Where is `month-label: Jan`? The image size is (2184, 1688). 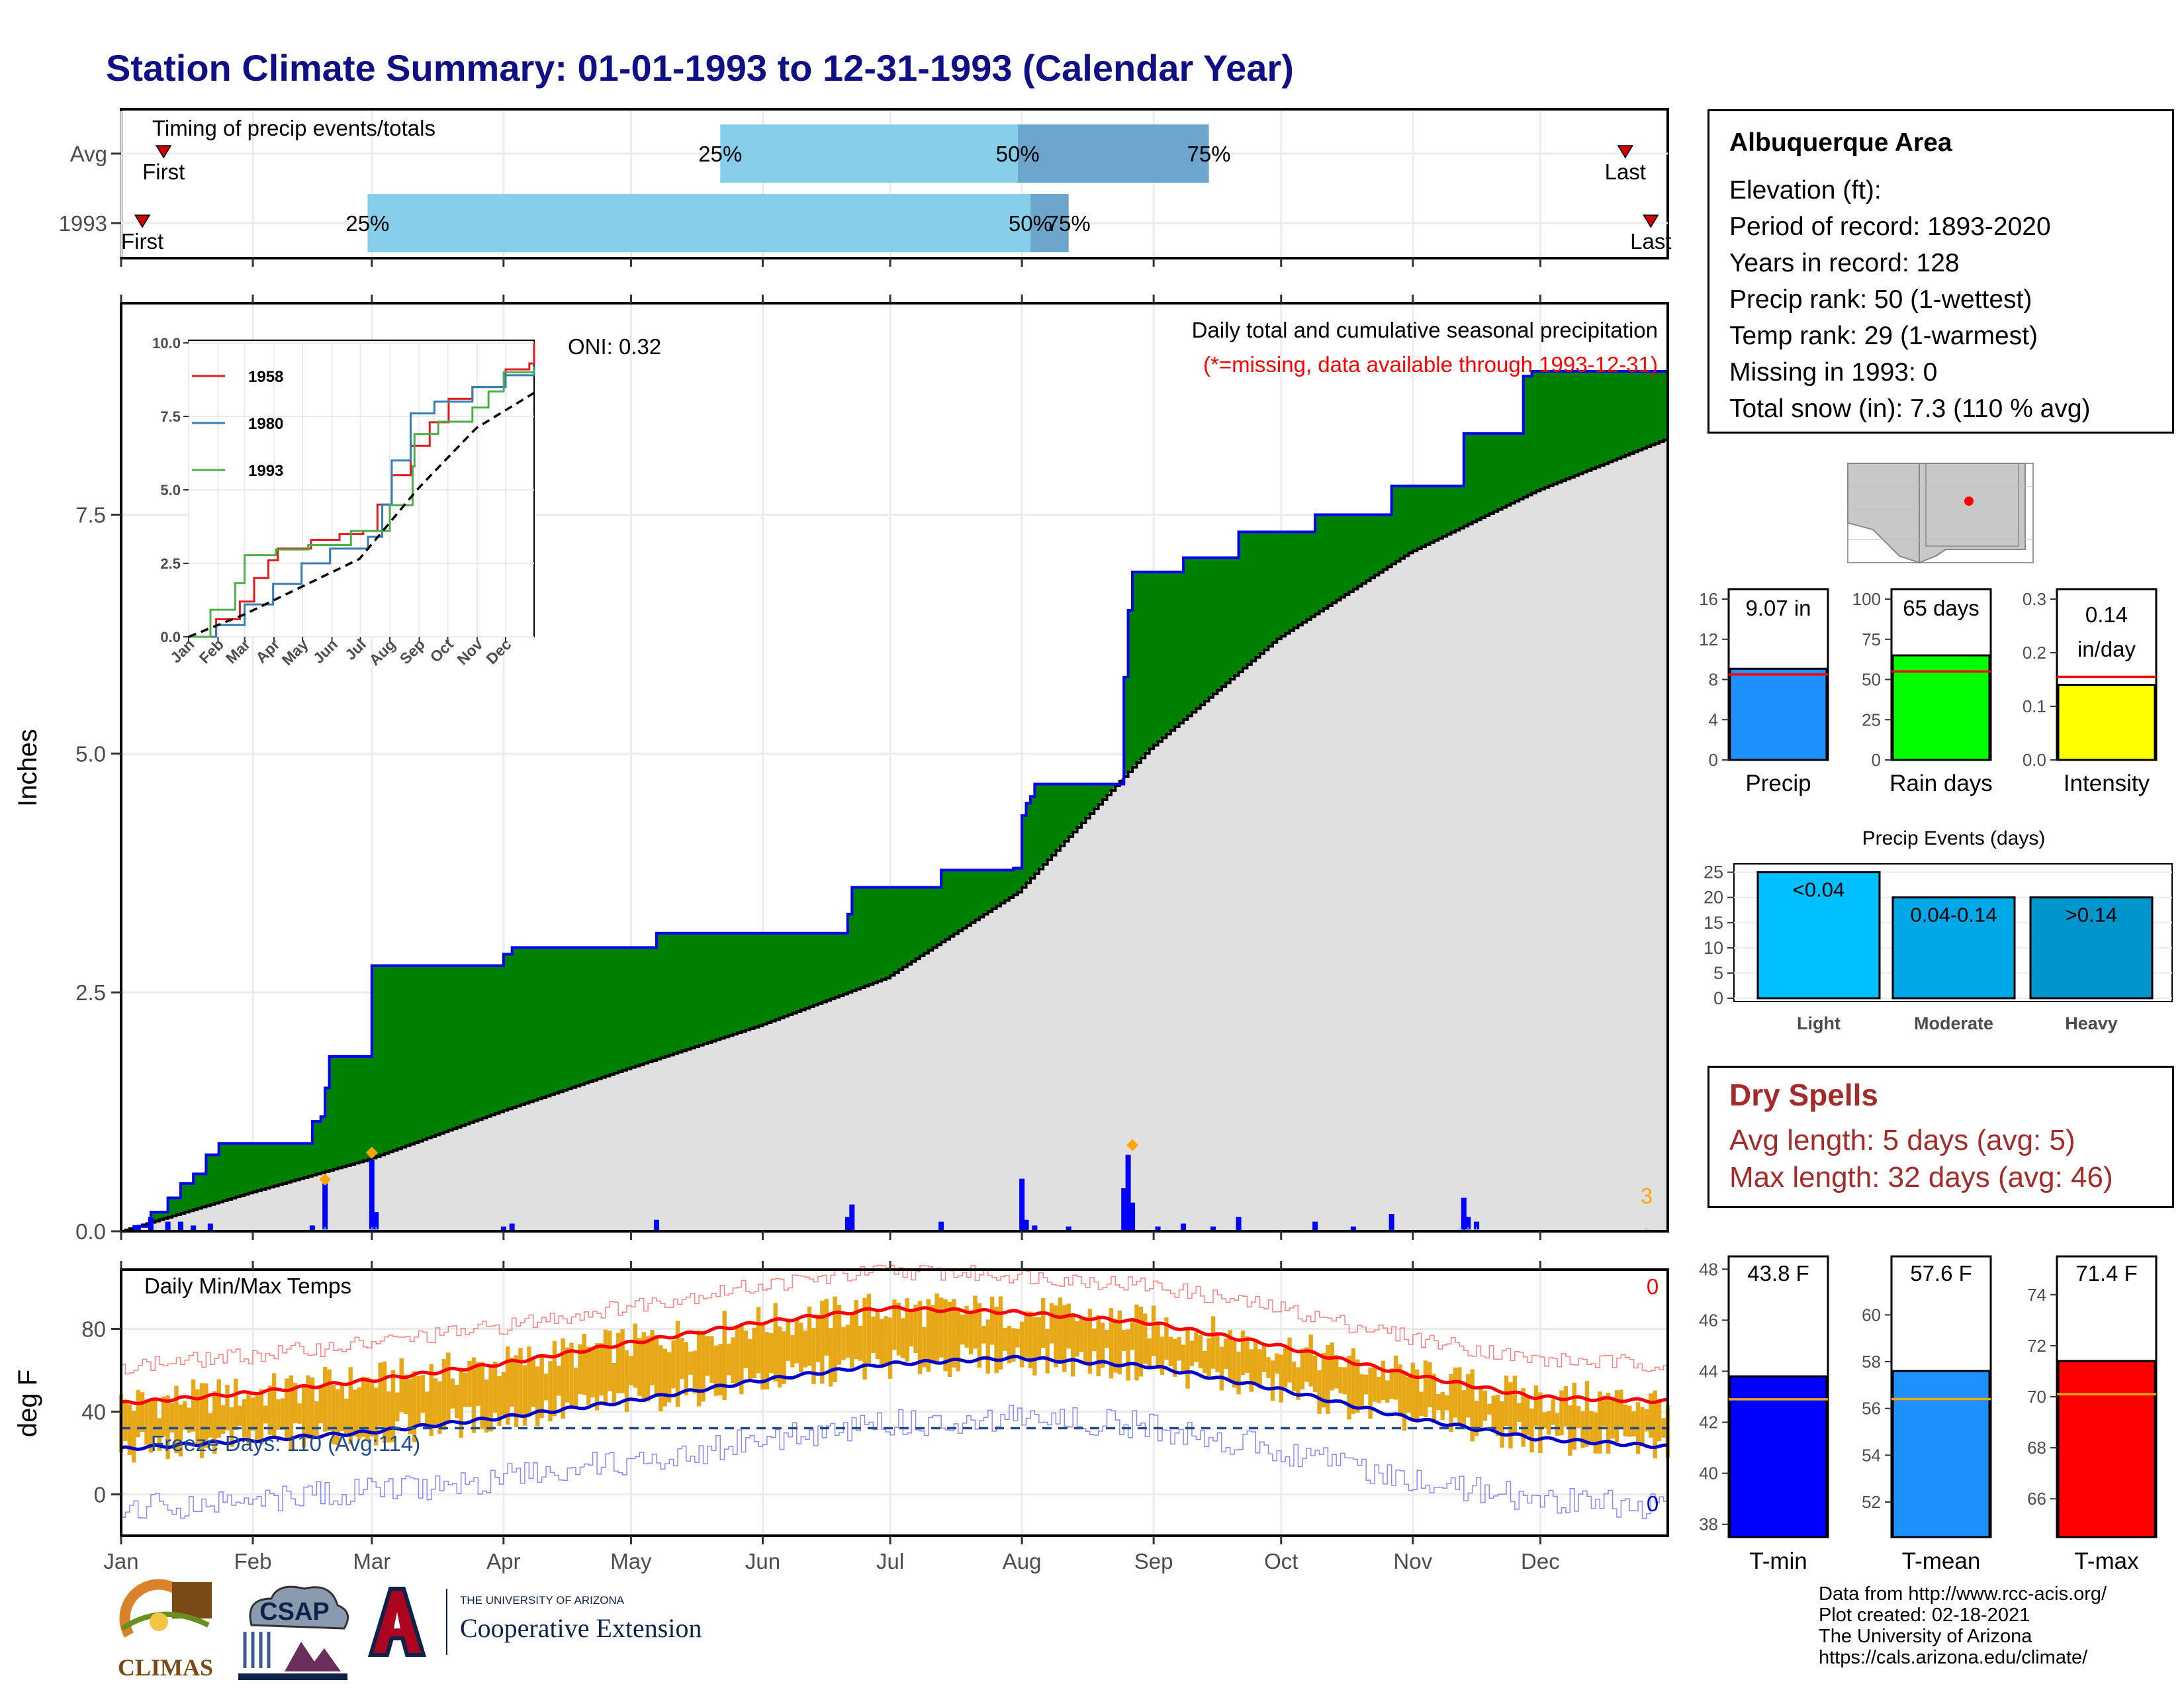
month-label: Jan is located at coordinates (121, 1561).